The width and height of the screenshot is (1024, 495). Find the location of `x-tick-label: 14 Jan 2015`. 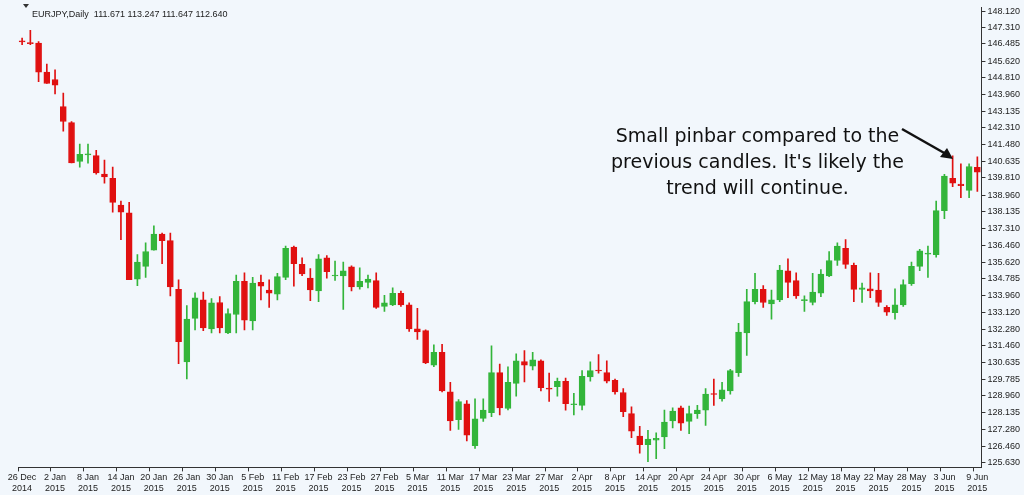

x-tick-label: 14 Jan 2015 is located at coordinates (121, 483).